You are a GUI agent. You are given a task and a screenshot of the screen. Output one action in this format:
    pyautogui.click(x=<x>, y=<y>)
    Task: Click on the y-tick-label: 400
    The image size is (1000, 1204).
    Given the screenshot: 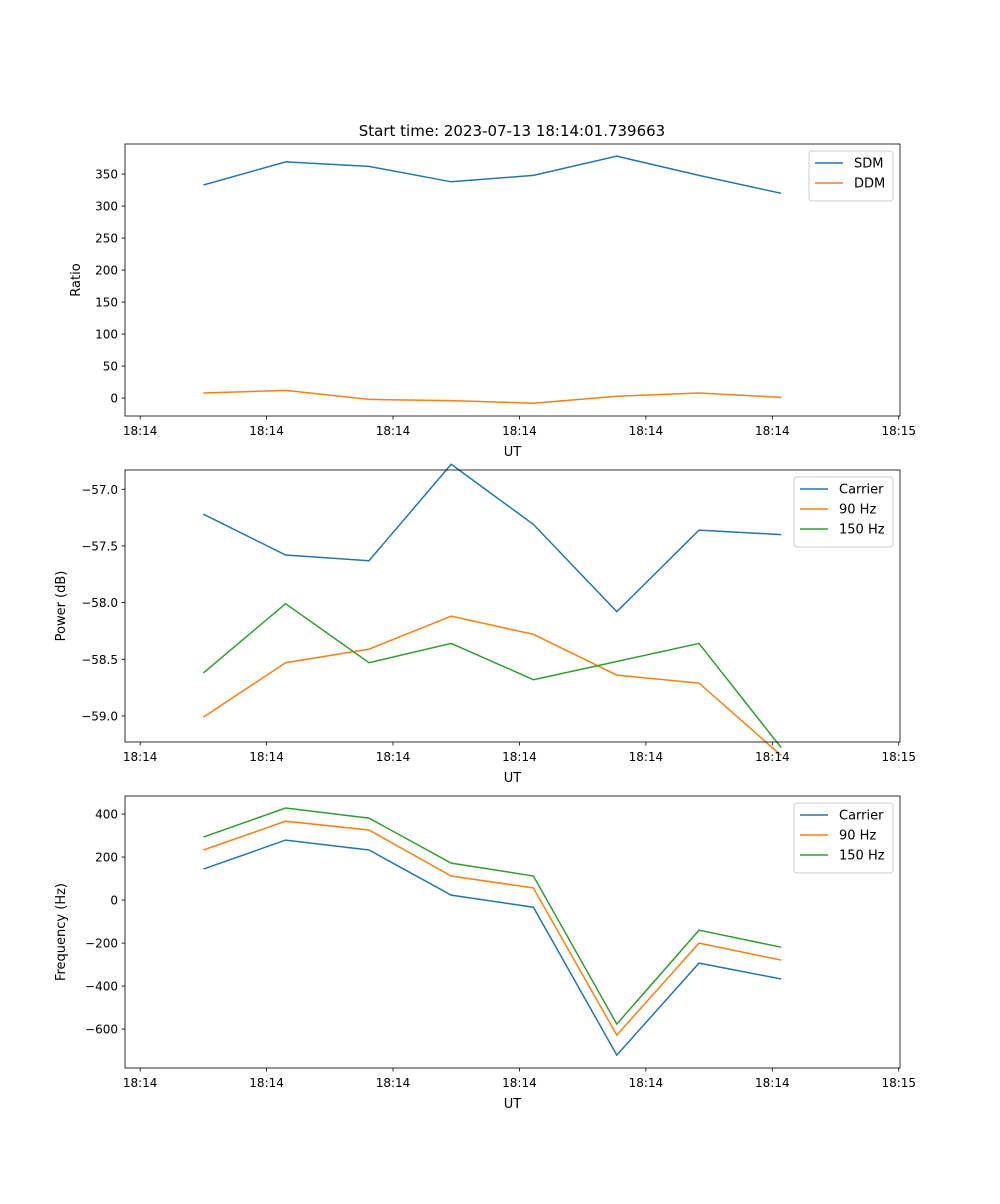 What is the action you would take?
    pyautogui.click(x=106, y=815)
    